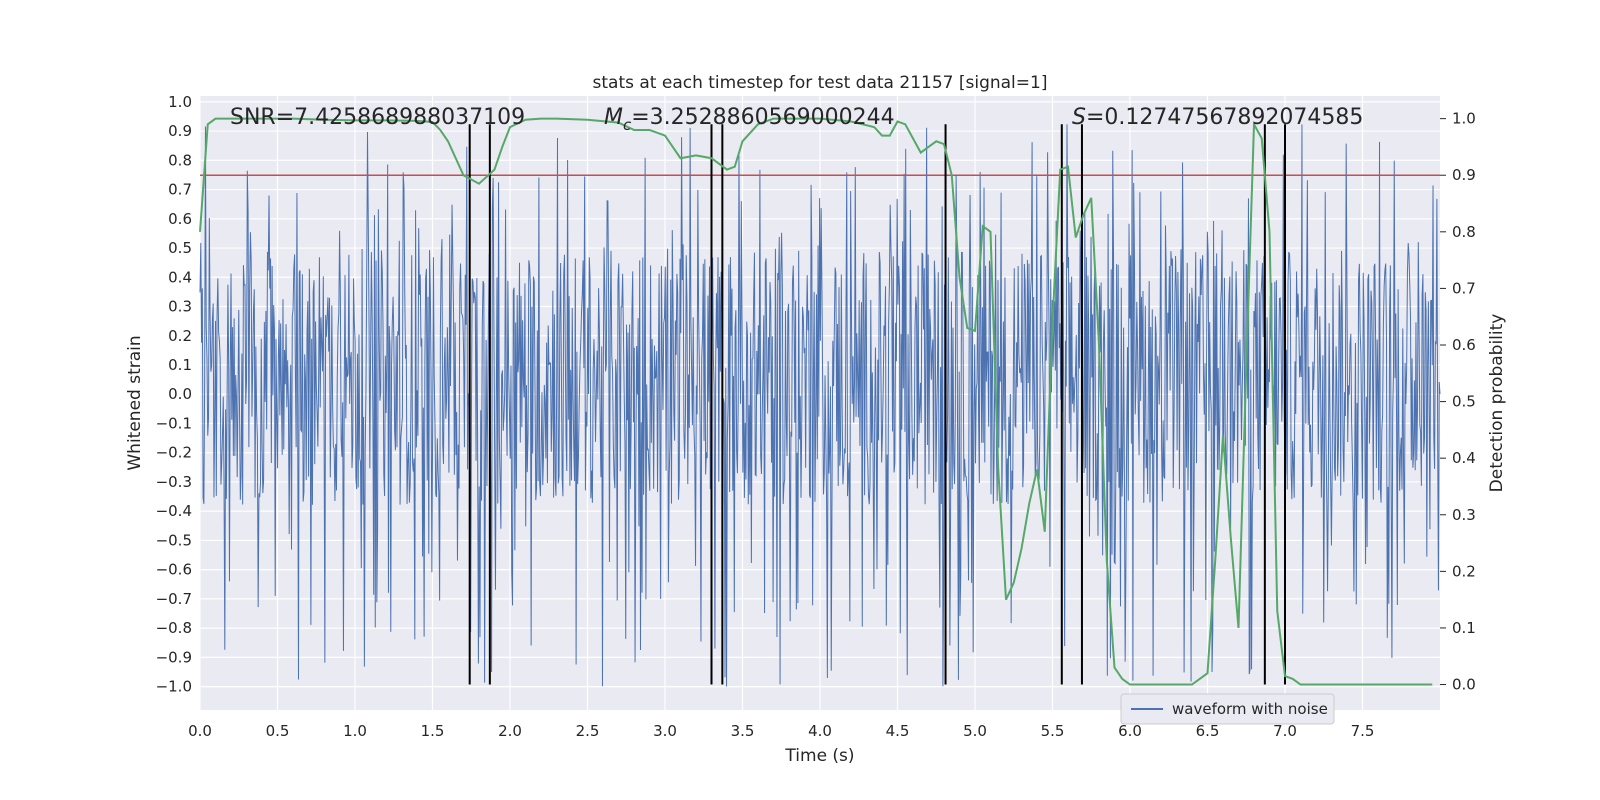 The height and width of the screenshot is (800, 1600). What do you see at coordinates (1464, 571) in the screenshot?
I see `y-right-tick-label: 0.2` at bounding box center [1464, 571].